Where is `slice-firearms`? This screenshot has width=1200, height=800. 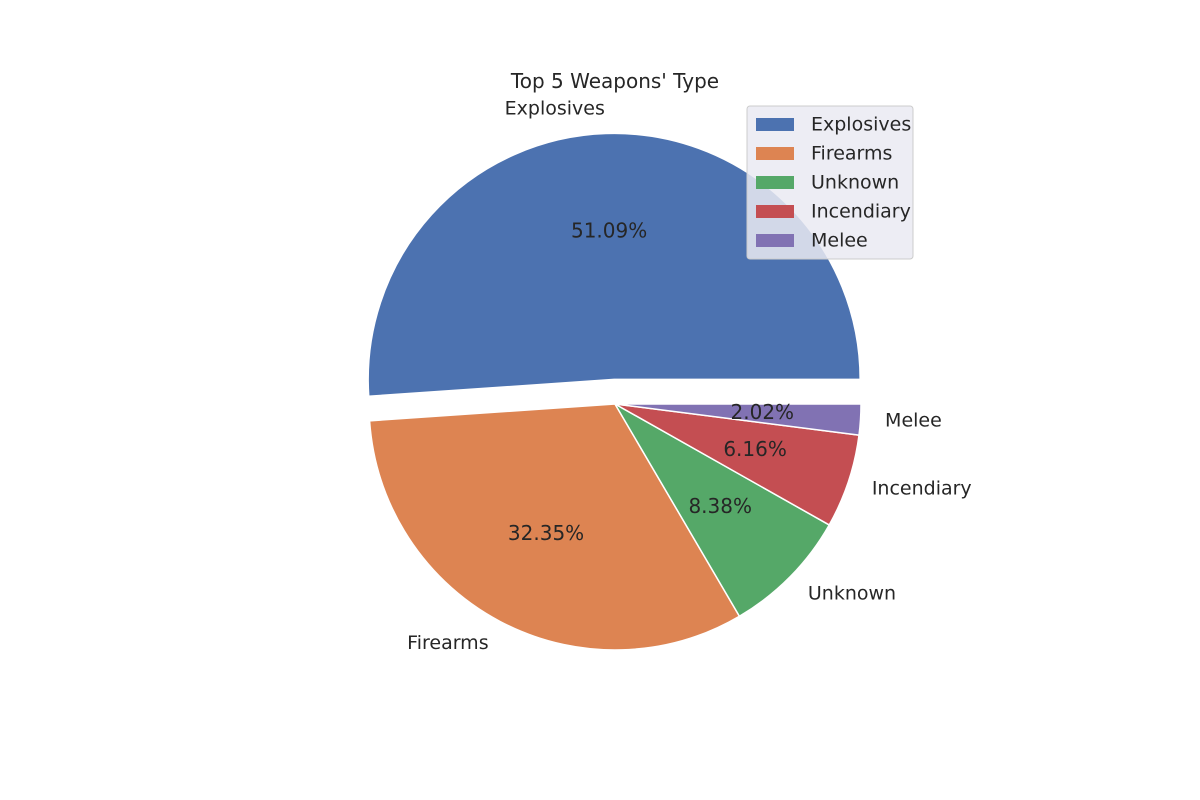
slice-firearms is located at coordinates (554, 527).